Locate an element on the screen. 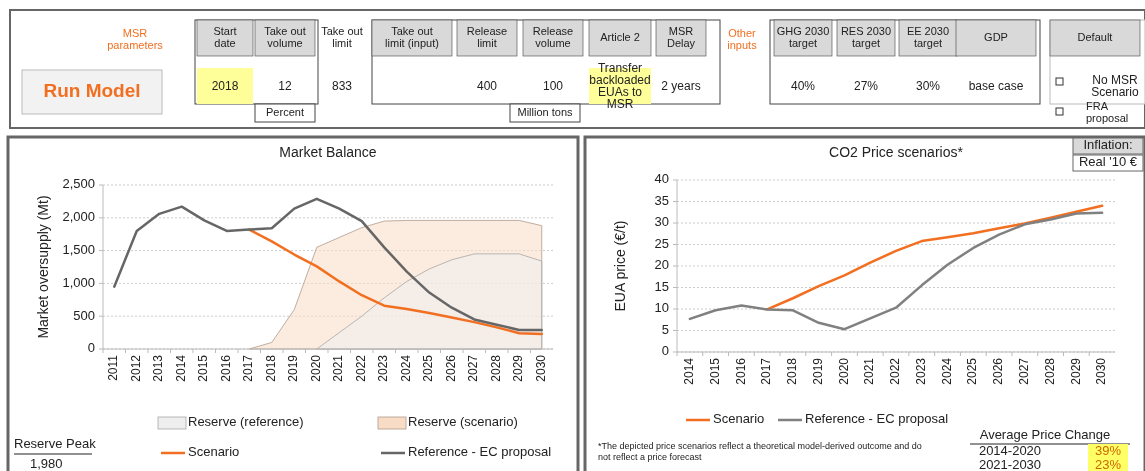 The width and height of the screenshot is (1145, 471). text: Take out limit is located at coordinates (342, 36).